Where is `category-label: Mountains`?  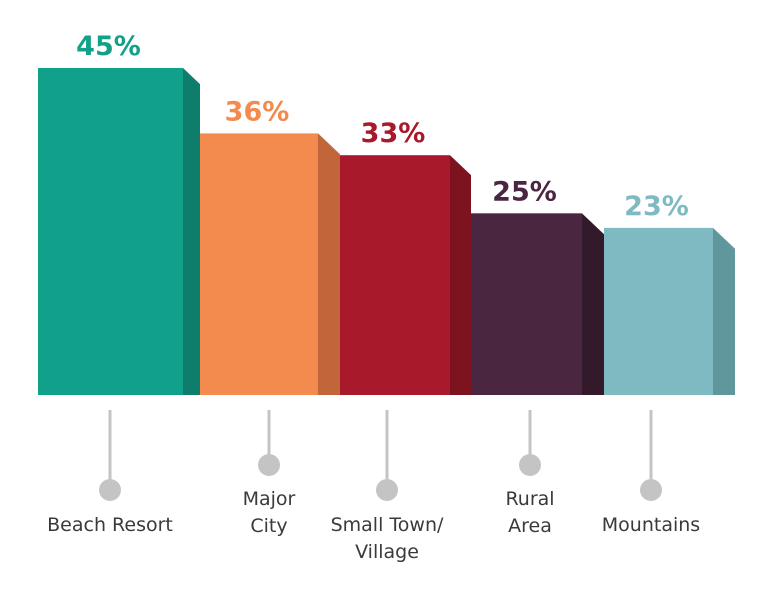
category-label: Mountains is located at coordinates (651, 525).